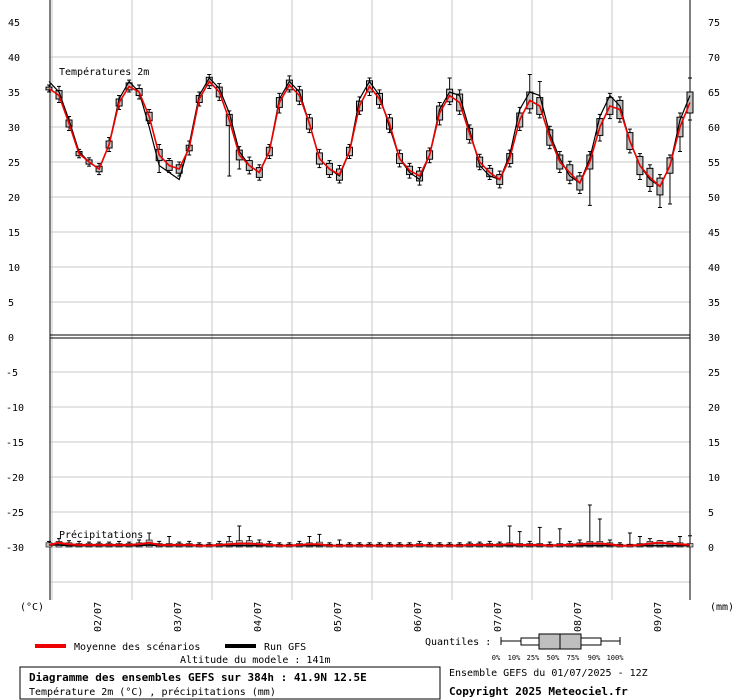 The height and width of the screenshot is (700, 740). Describe the element at coordinates (12, 373) in the screenshot. I see `precip-left-tick: -5` at that location.